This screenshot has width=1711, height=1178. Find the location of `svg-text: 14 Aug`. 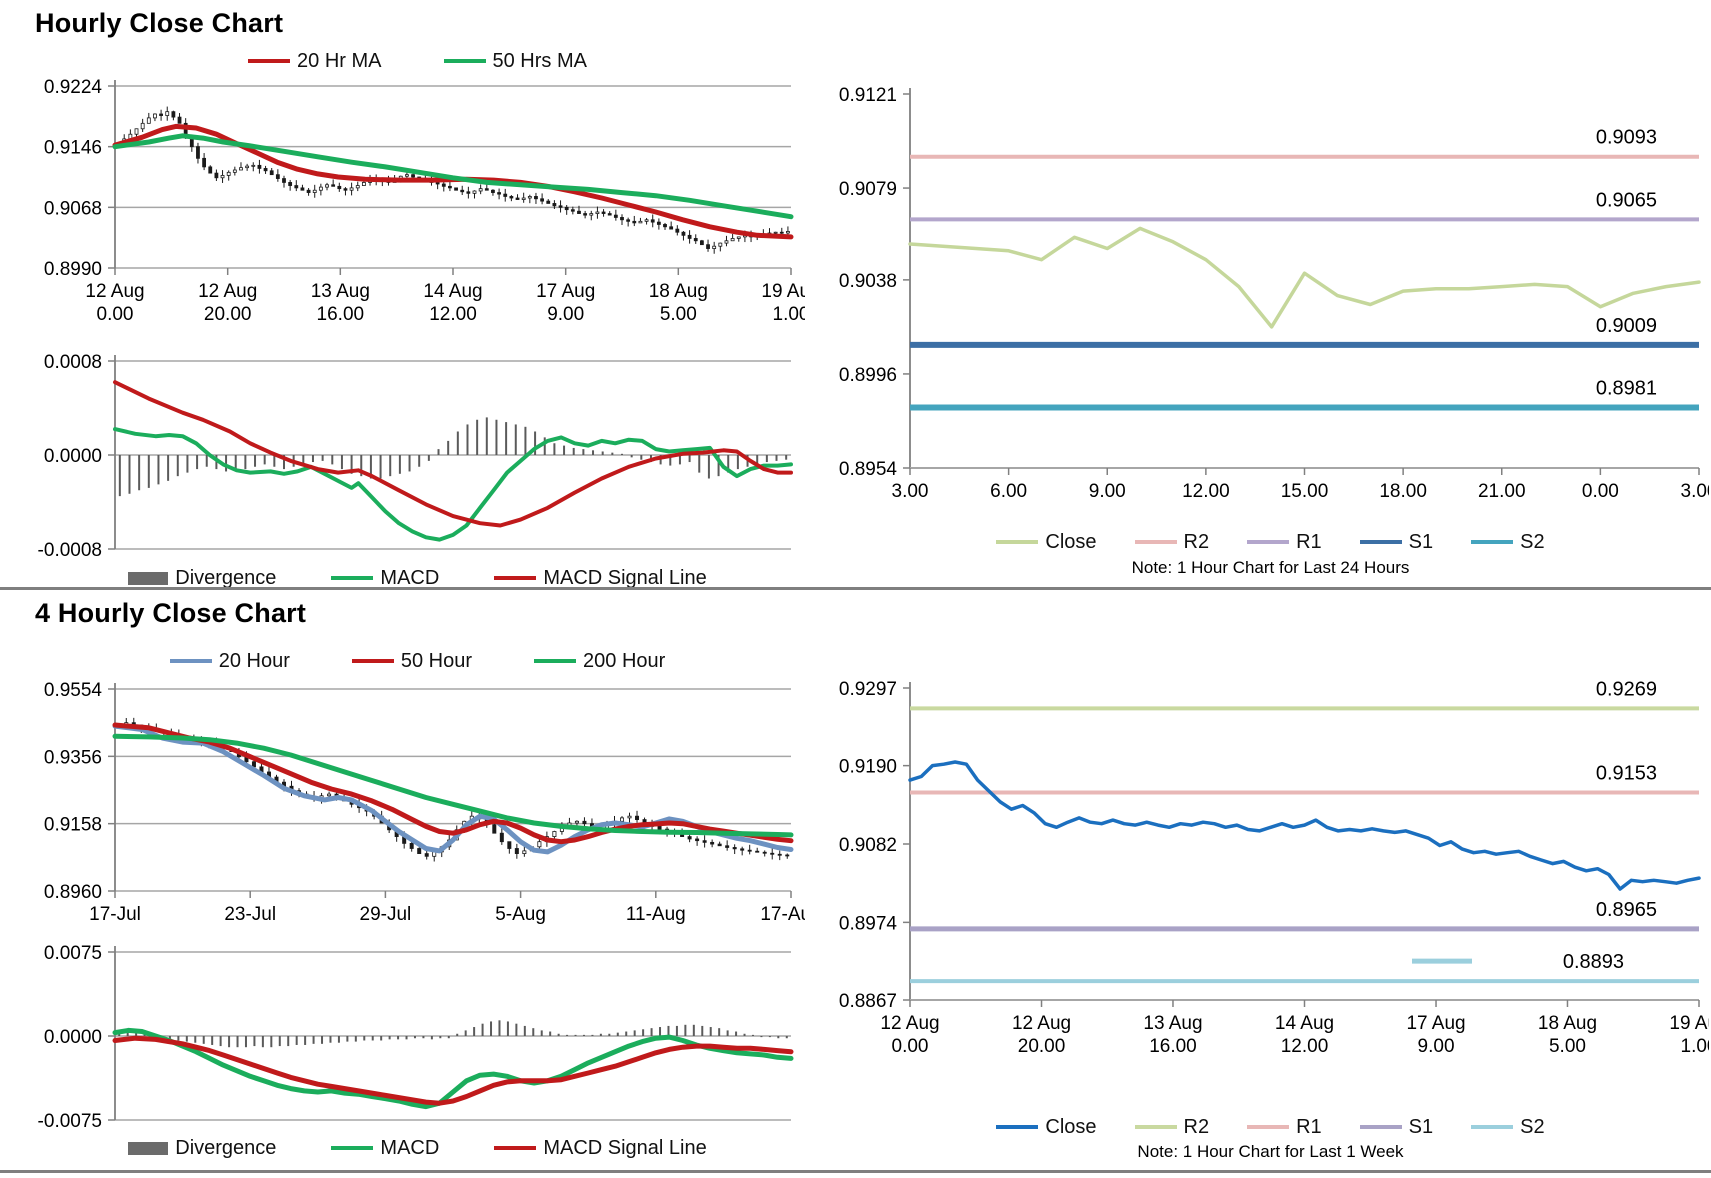

svg-text: 14 Aug is located at coordinates (452, 291).